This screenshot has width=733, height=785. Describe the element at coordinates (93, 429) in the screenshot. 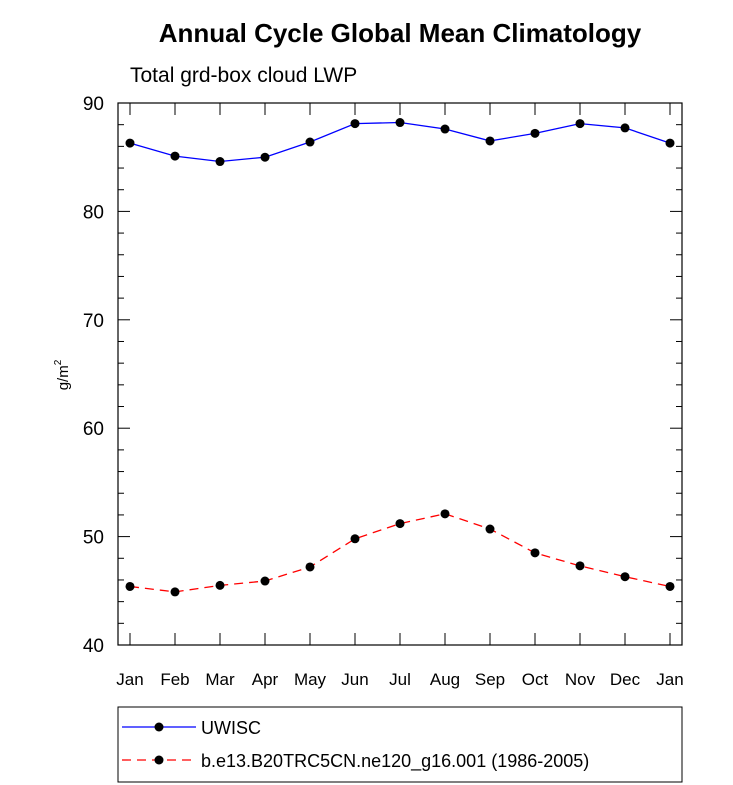

I see `y-tick-label: 60` at that location.